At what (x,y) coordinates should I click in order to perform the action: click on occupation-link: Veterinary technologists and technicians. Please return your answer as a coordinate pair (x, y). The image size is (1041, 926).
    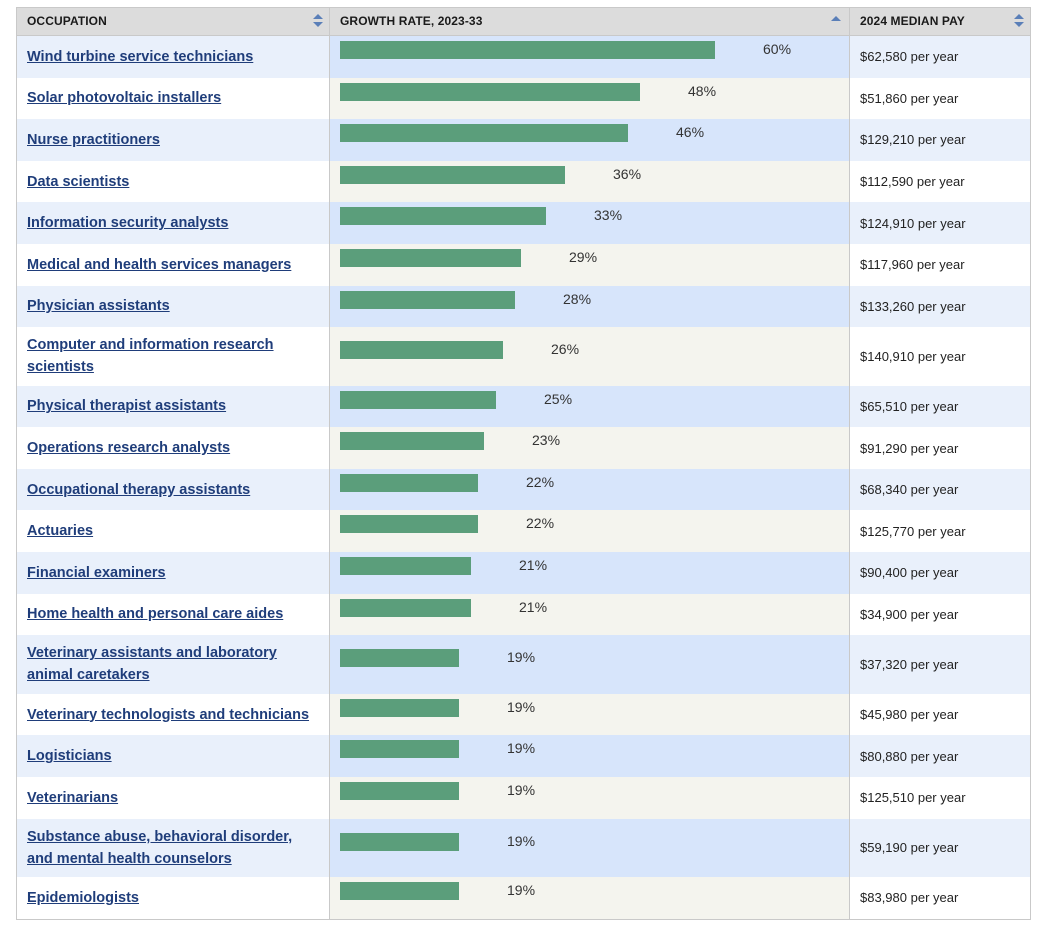
    Looking at the image, I should click on (168, 714).